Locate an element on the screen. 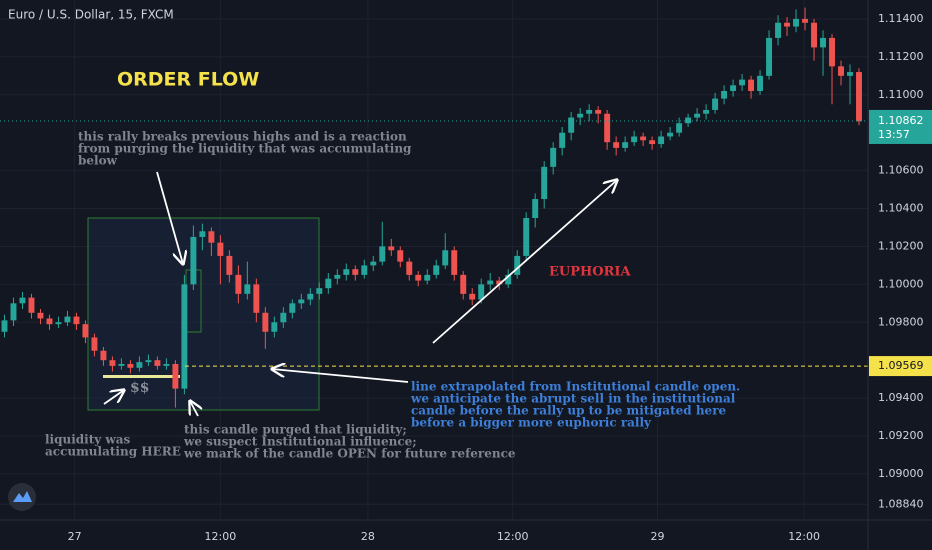 The width and height of the screenshot is (932, 550). y-tick-label: 1.09400 is located at coordinates (901, 397).